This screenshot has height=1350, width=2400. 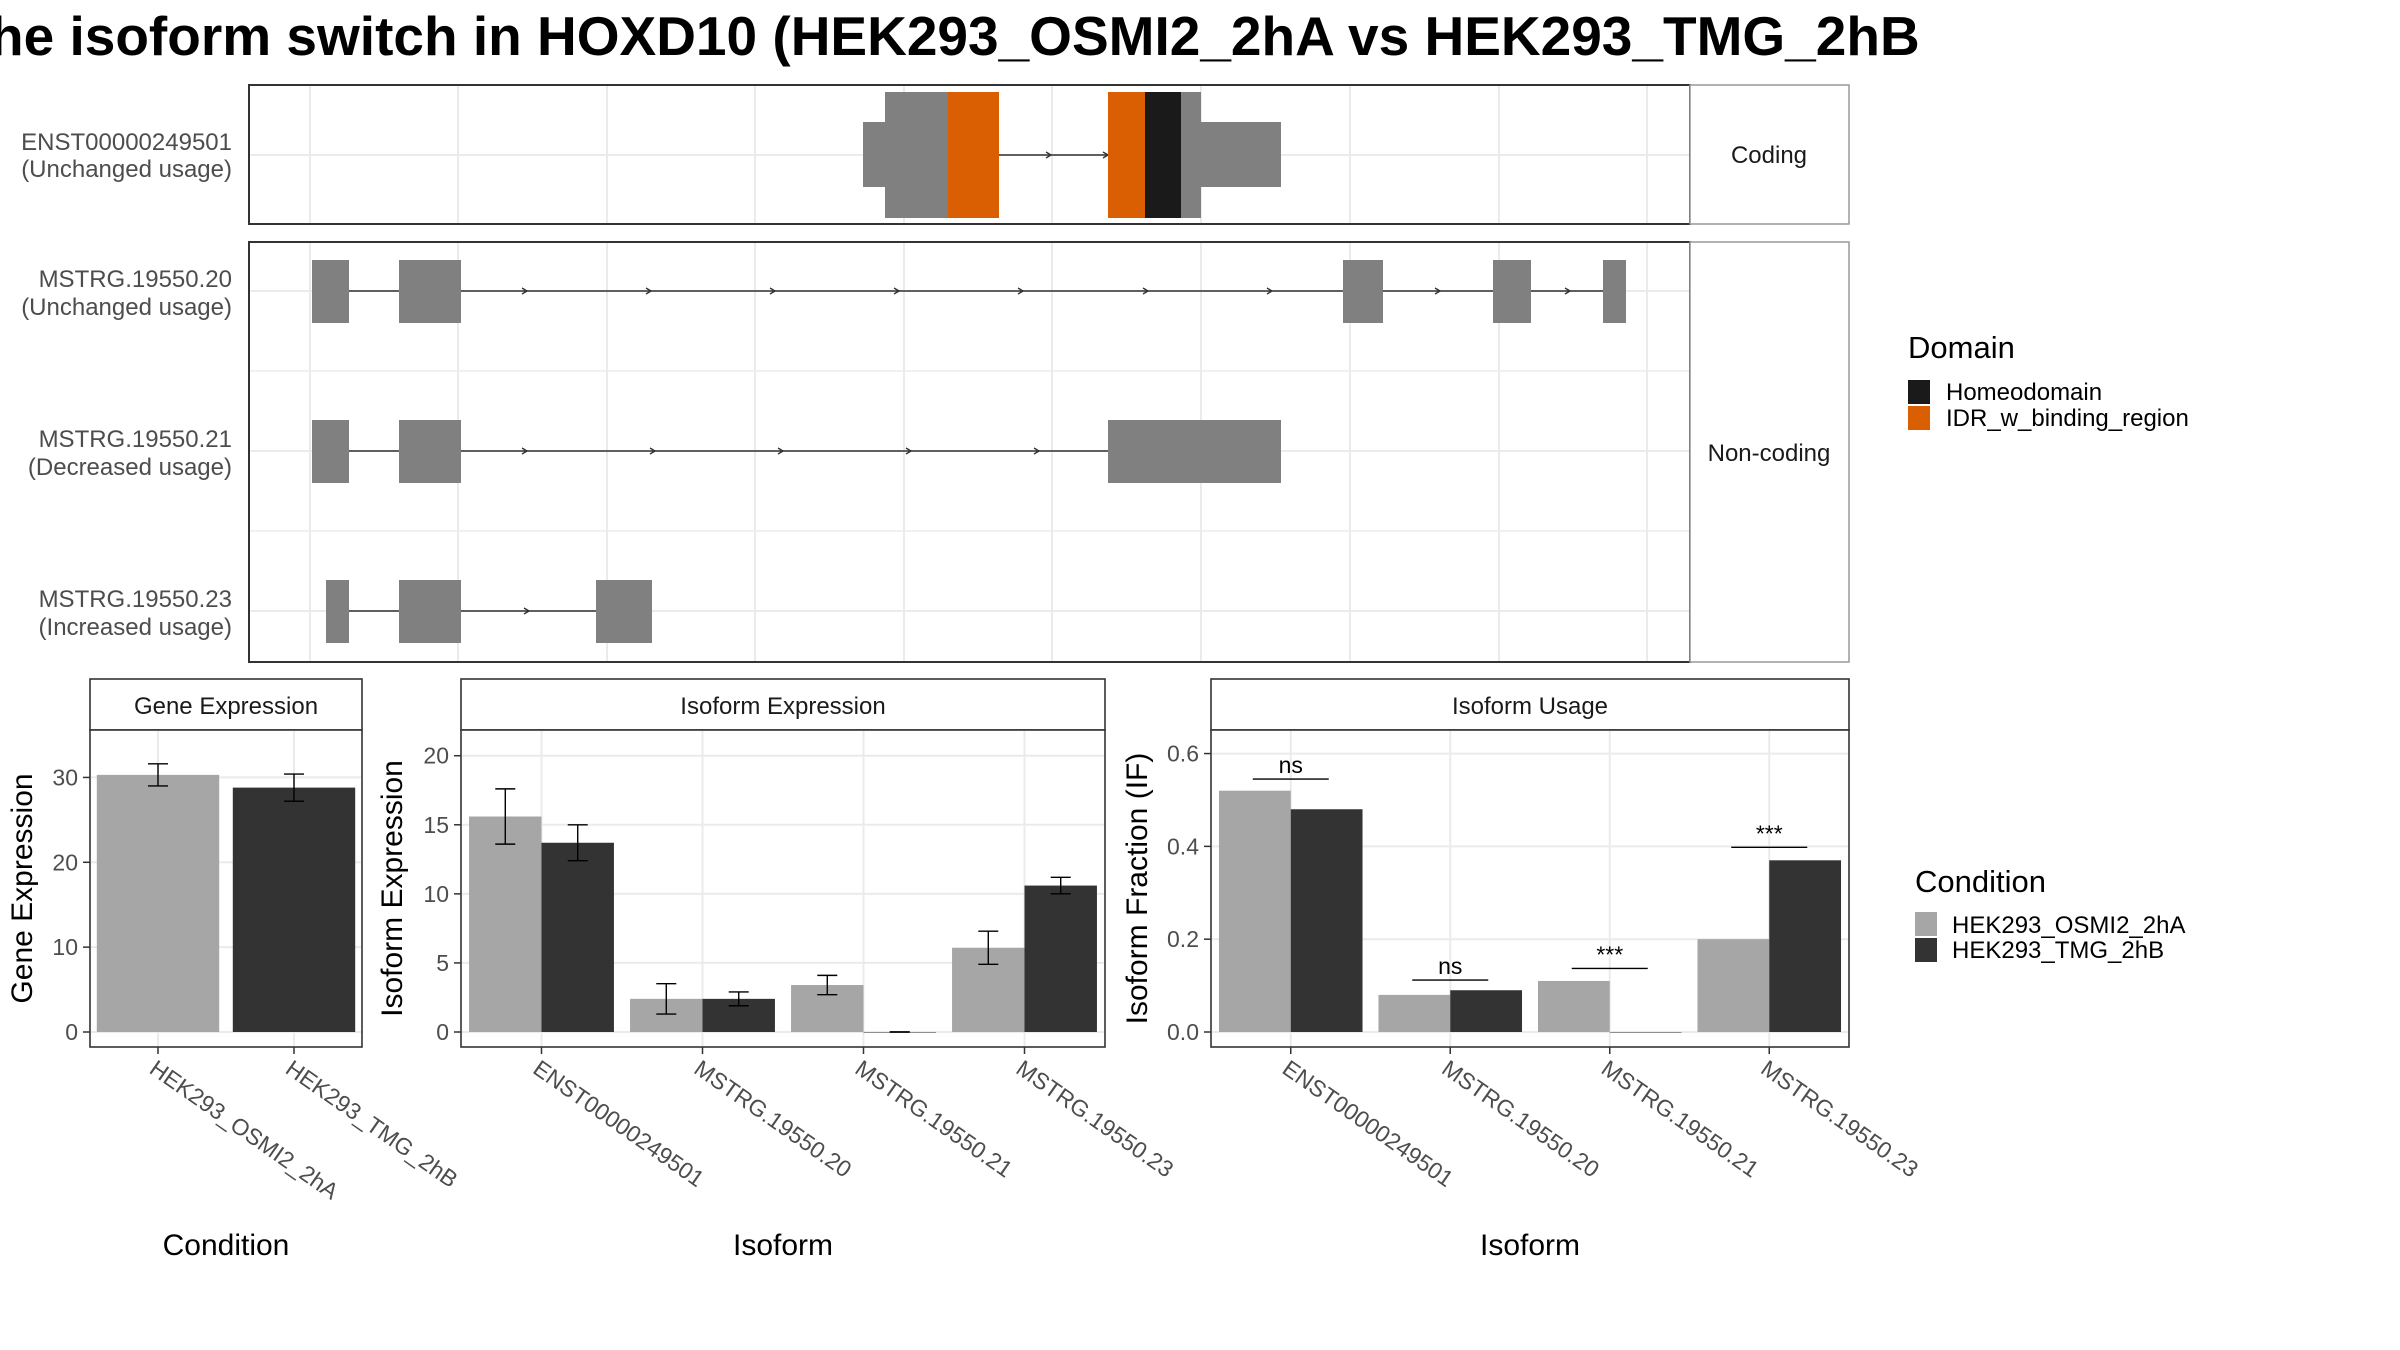 I want to click on isoform-label: ENST00000249501, so click(x=126, y=142).